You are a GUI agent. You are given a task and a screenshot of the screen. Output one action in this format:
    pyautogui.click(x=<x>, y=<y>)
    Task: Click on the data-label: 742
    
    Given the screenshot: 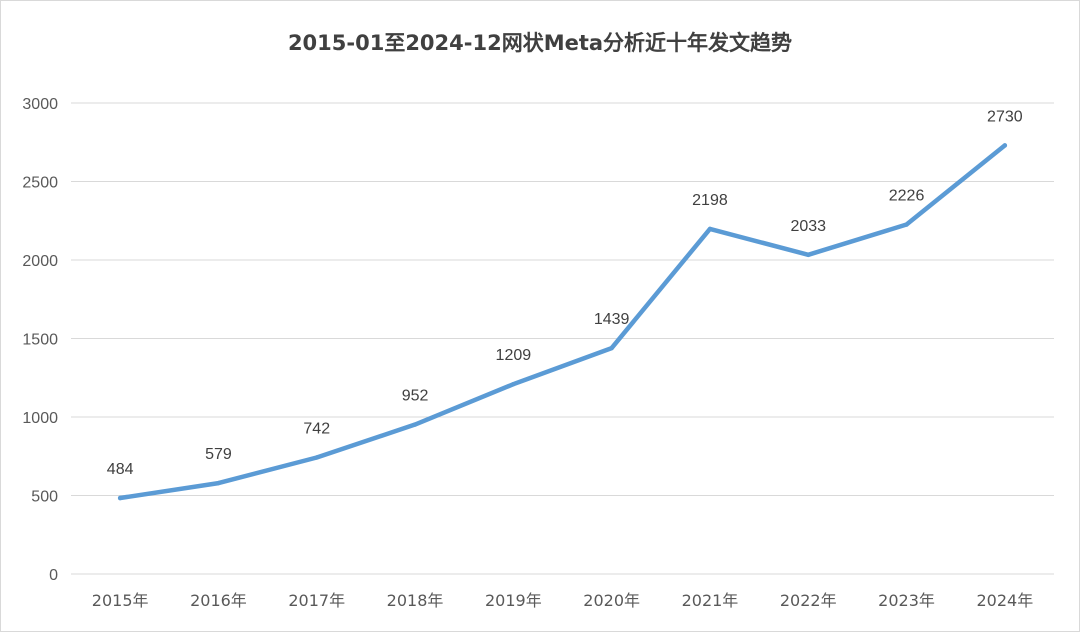 What is the action you would take?
    pyautogui.click(x=316, y=429)
    